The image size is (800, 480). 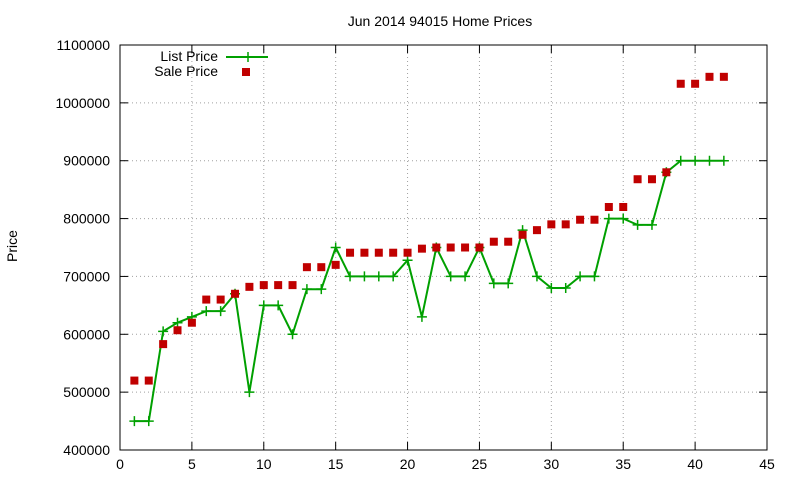 What do you see at coordinates (86, 392) in the screenshot?
I see `y-tick-label: 500000` at bounding box center [86, 392].